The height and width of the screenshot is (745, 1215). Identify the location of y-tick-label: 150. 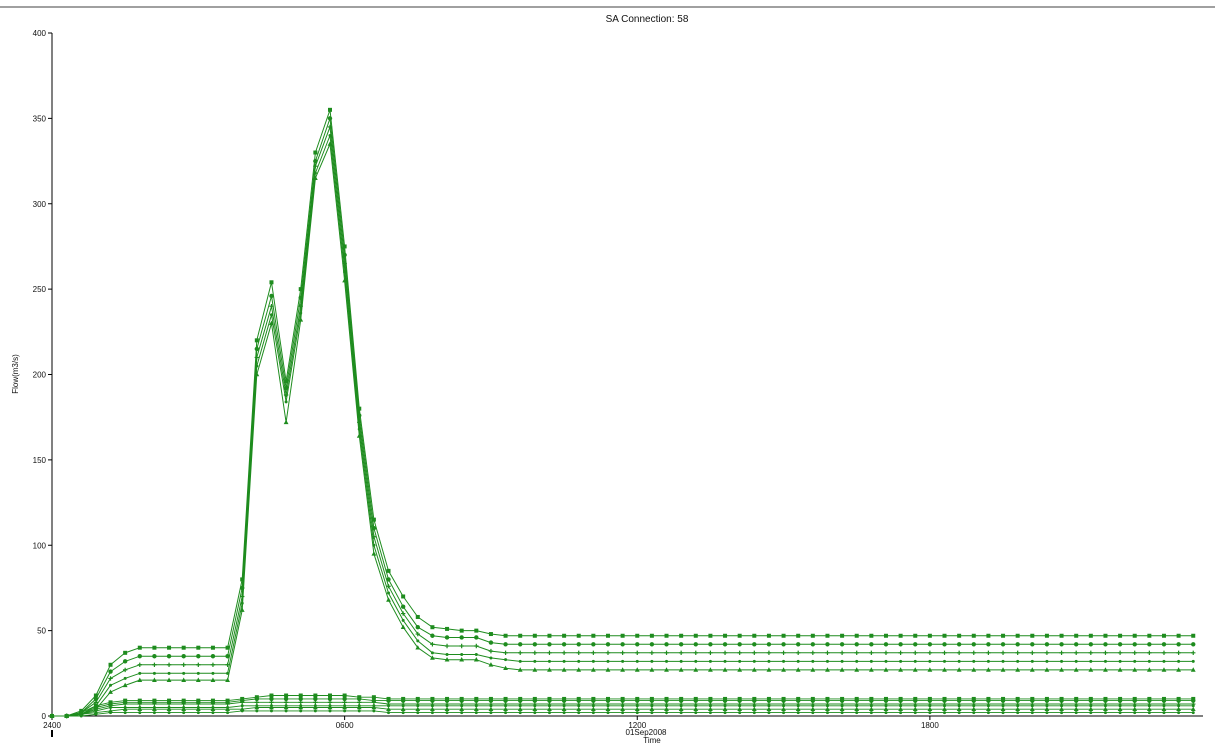
(40, 460).